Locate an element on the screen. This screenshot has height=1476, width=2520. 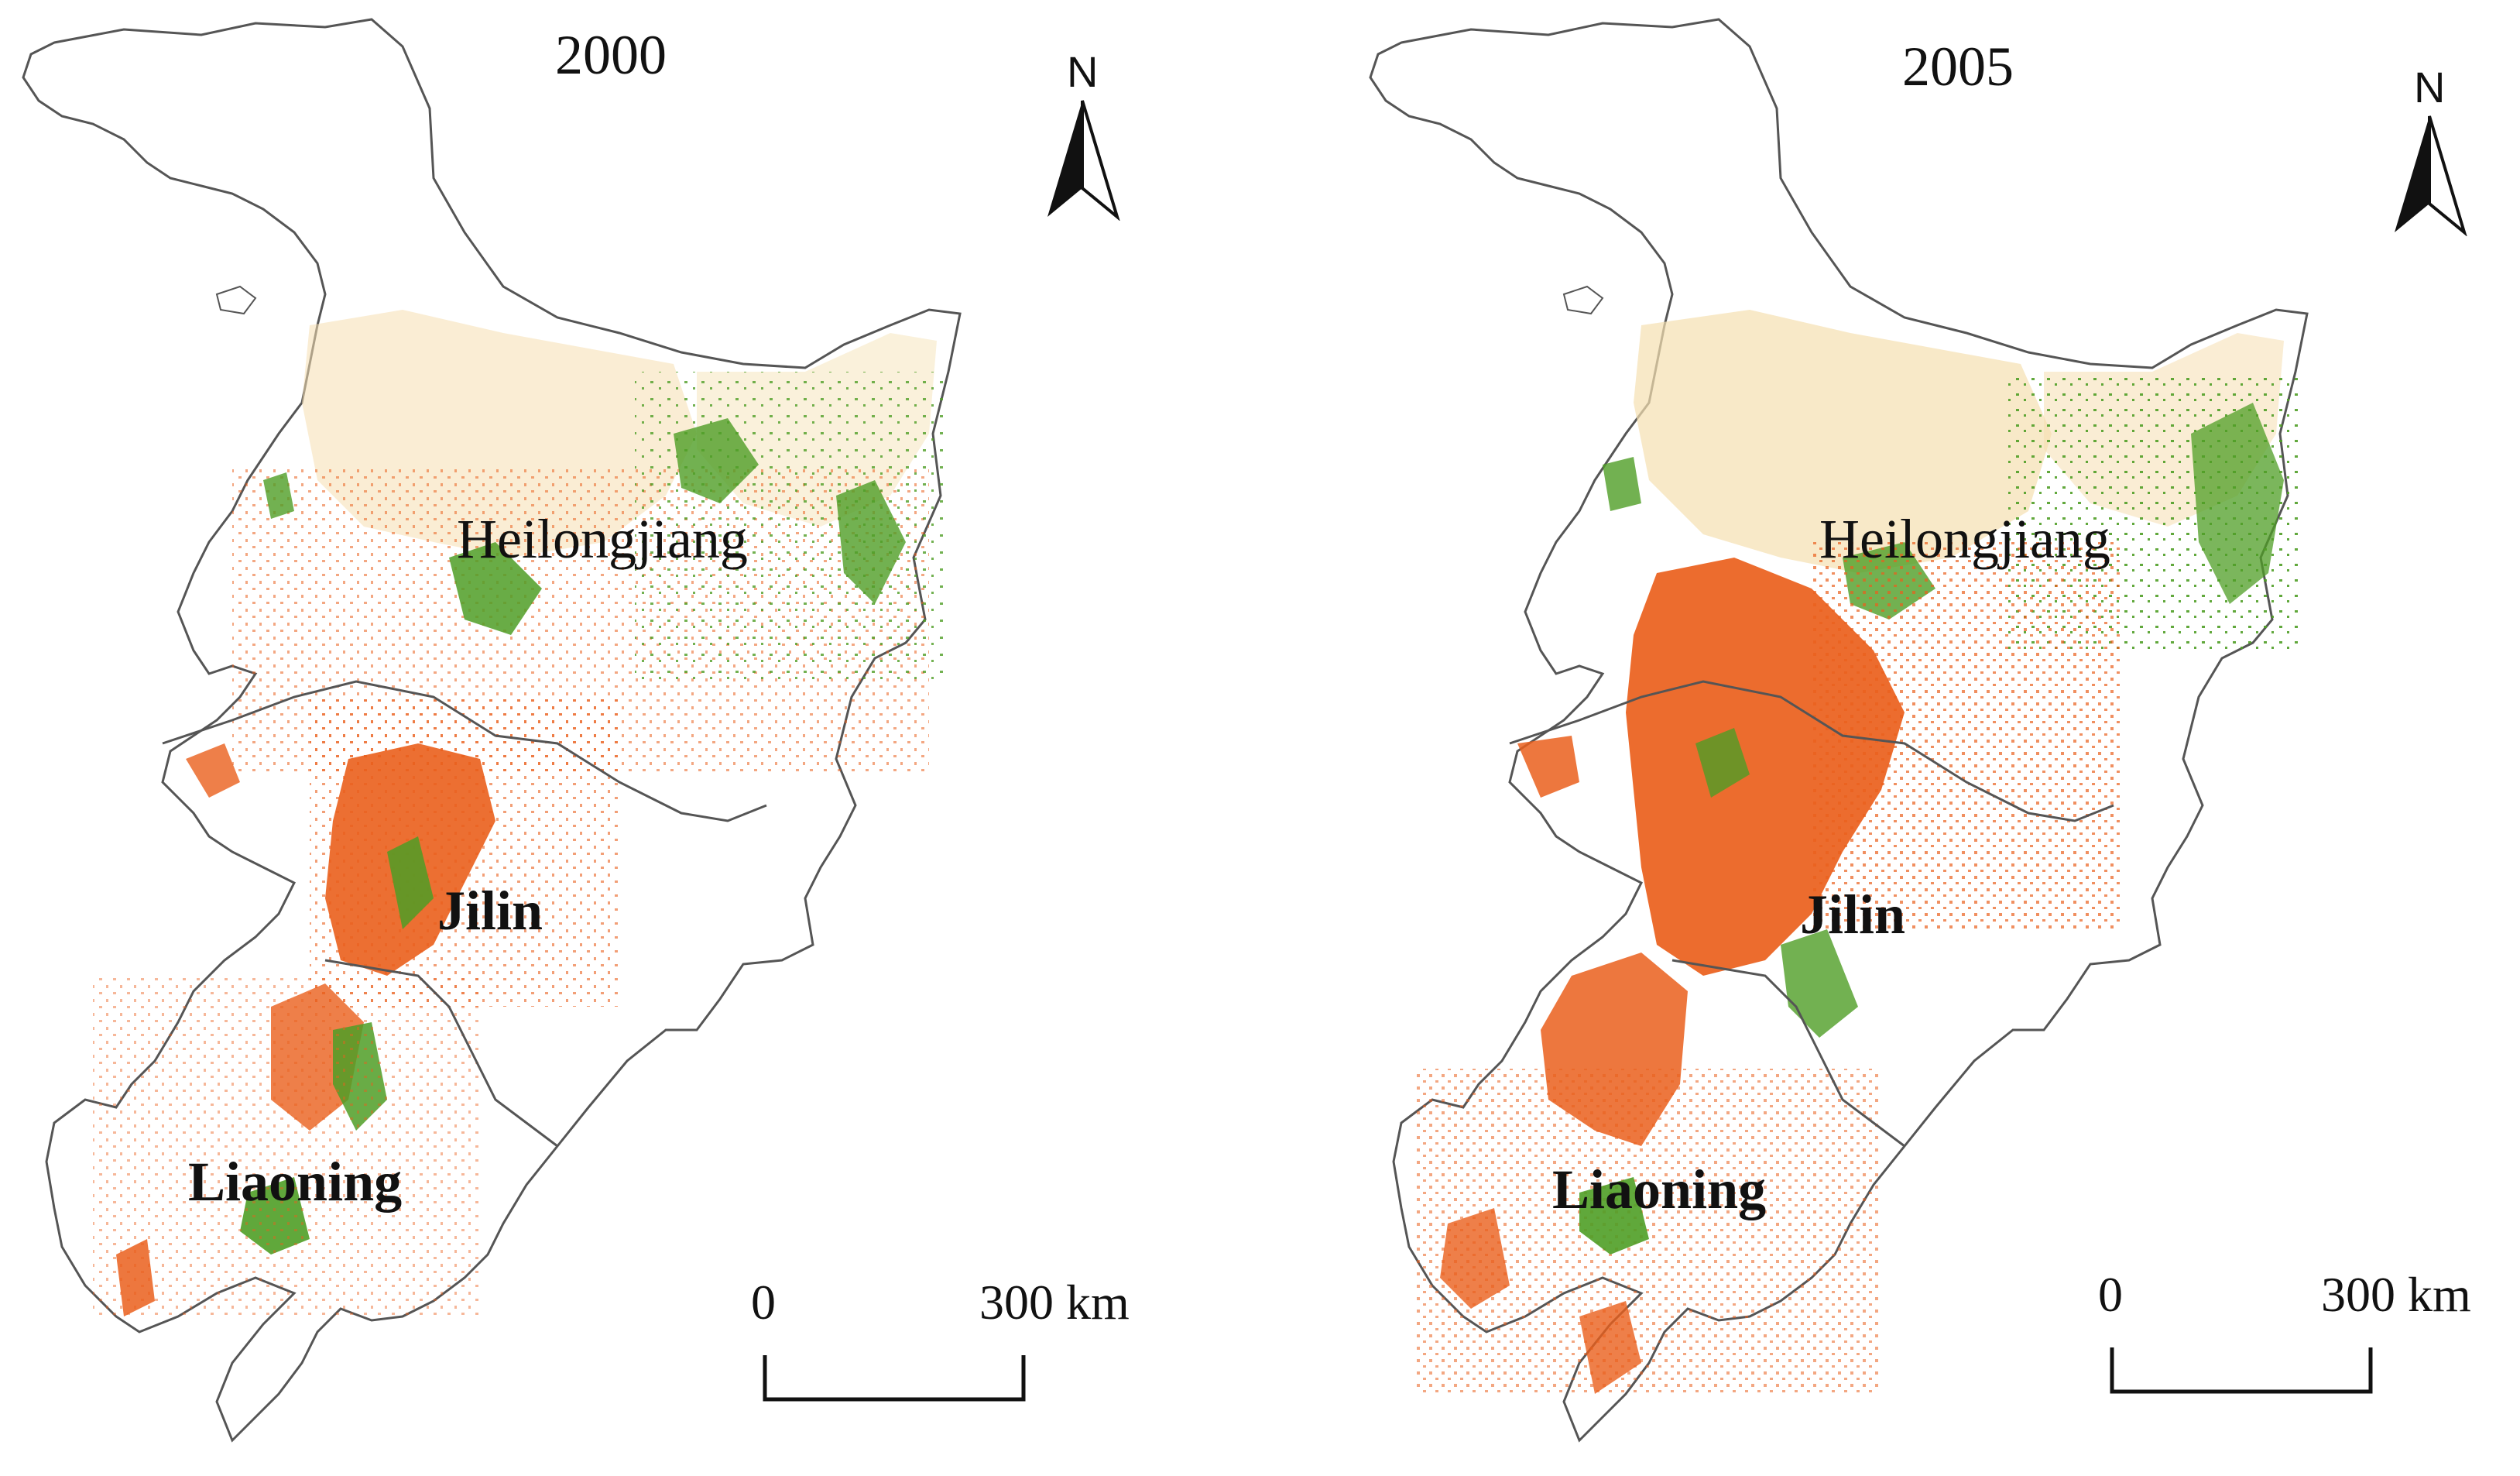
year-label: 2005 is located at coordinates (1958, 67).